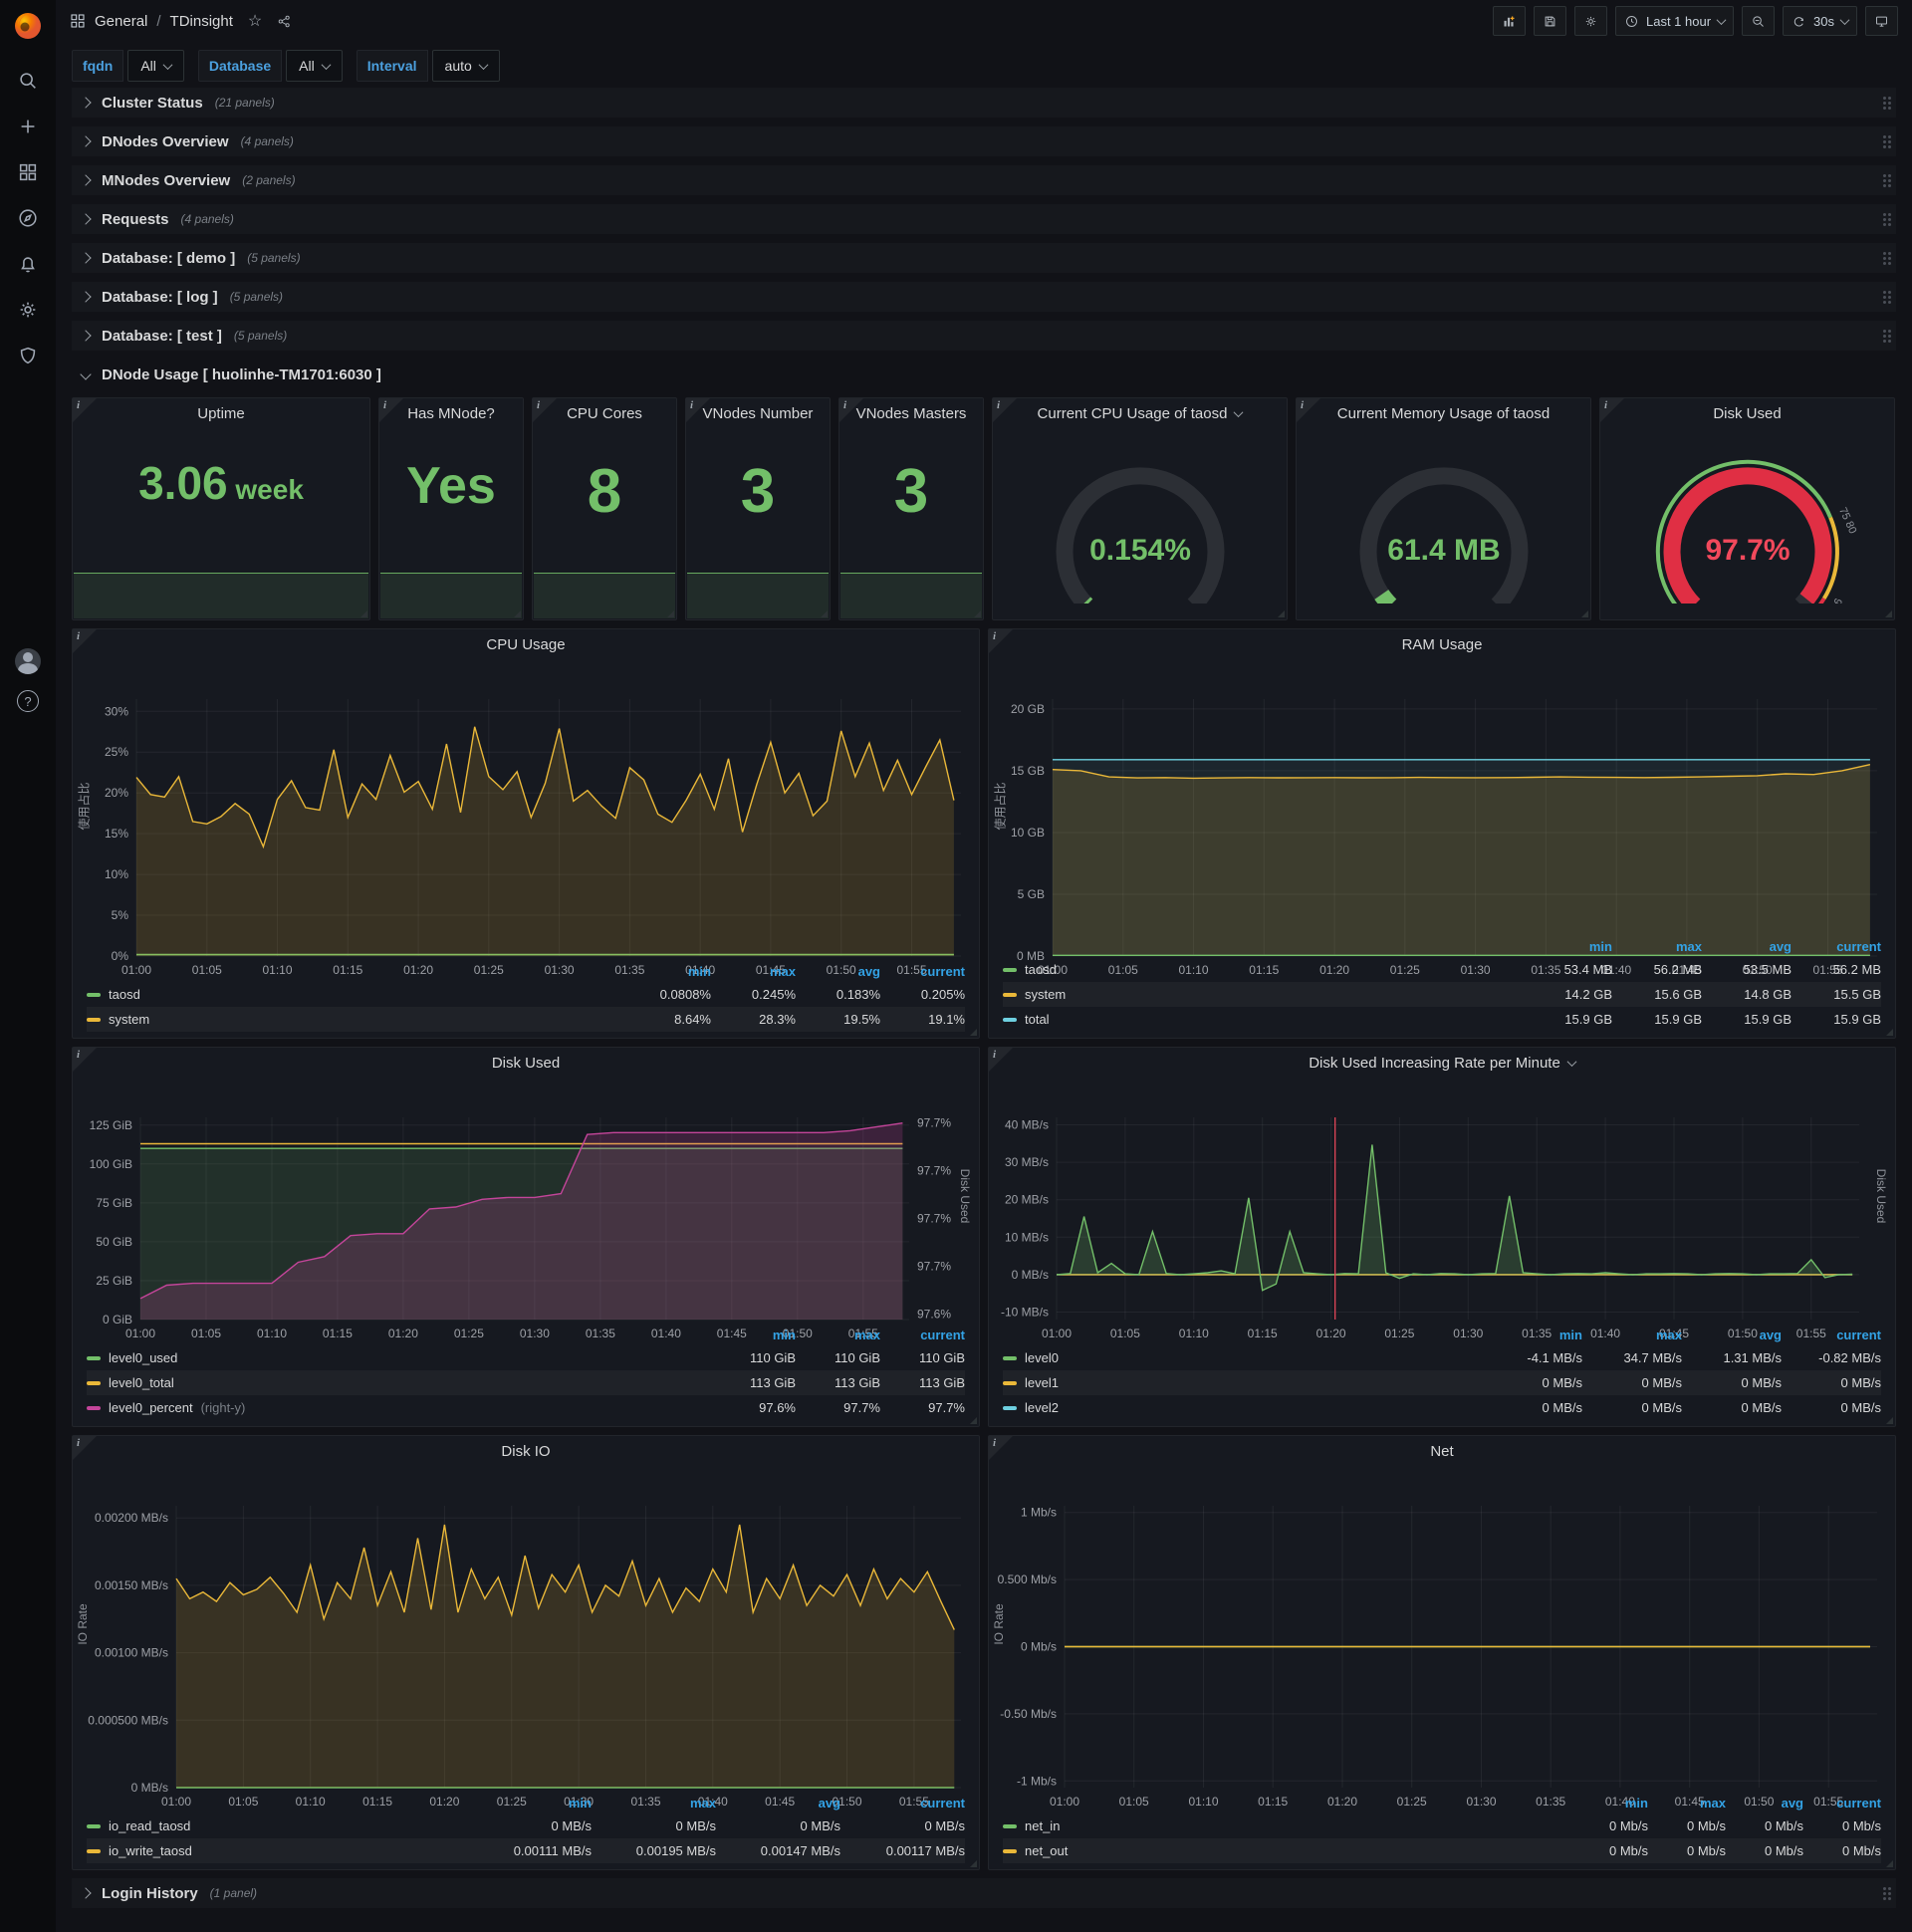 This screenshot has width=1912, height=1932. I want to click on panel-title: Has MNode?, so click(451, 413).